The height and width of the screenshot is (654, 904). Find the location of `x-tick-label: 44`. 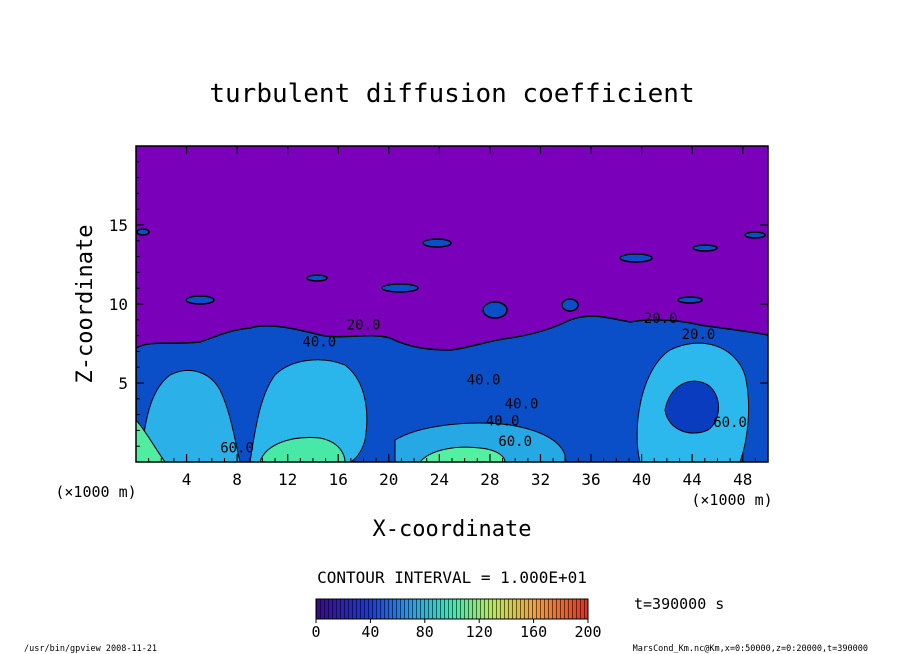

x-tick-label: 44 is located at coordinates (692, 479).